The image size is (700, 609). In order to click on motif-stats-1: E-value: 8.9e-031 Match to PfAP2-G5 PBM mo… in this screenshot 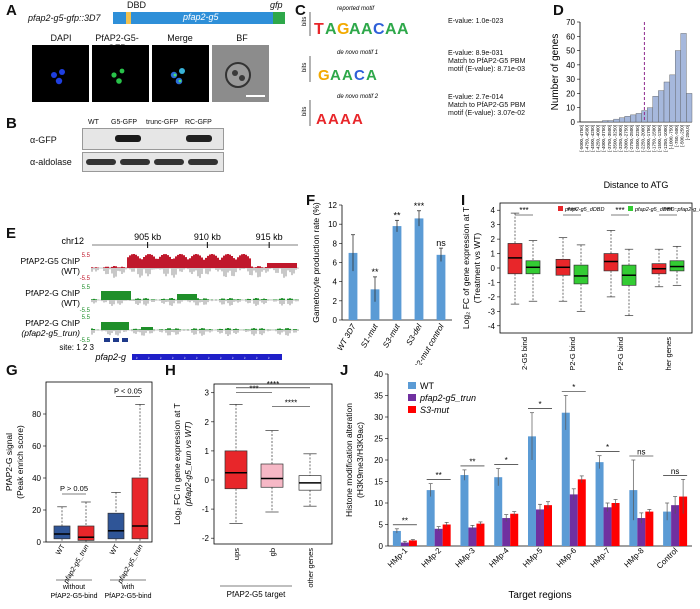, I will do `click(487, 61)`.